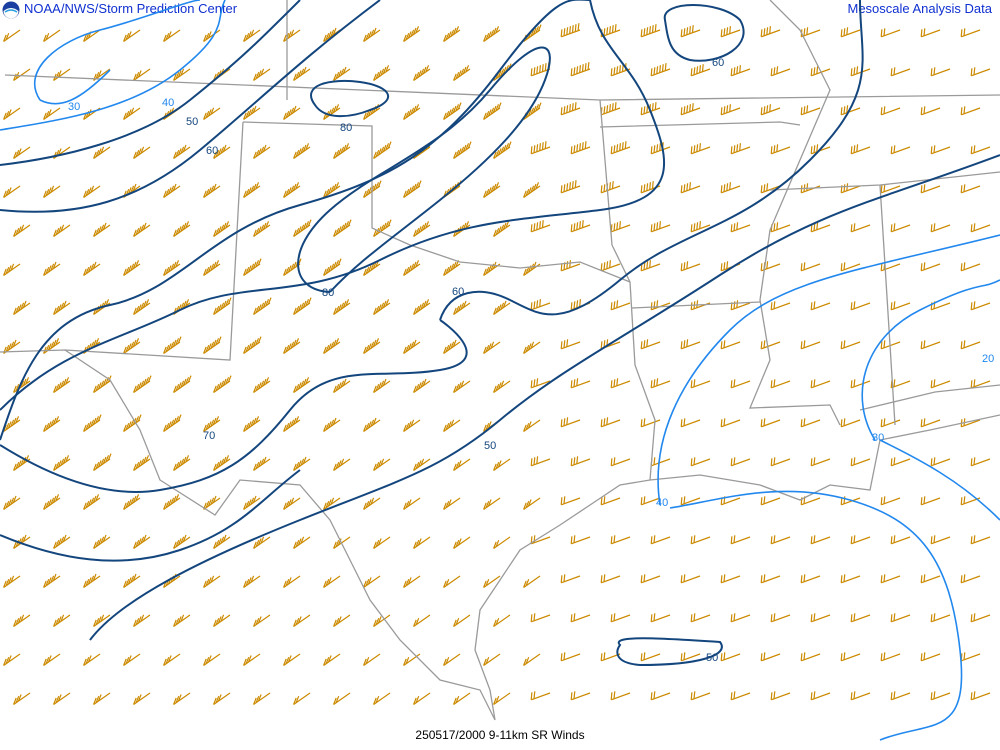  I want to click on isotach-40-sw, so click(150, 515).